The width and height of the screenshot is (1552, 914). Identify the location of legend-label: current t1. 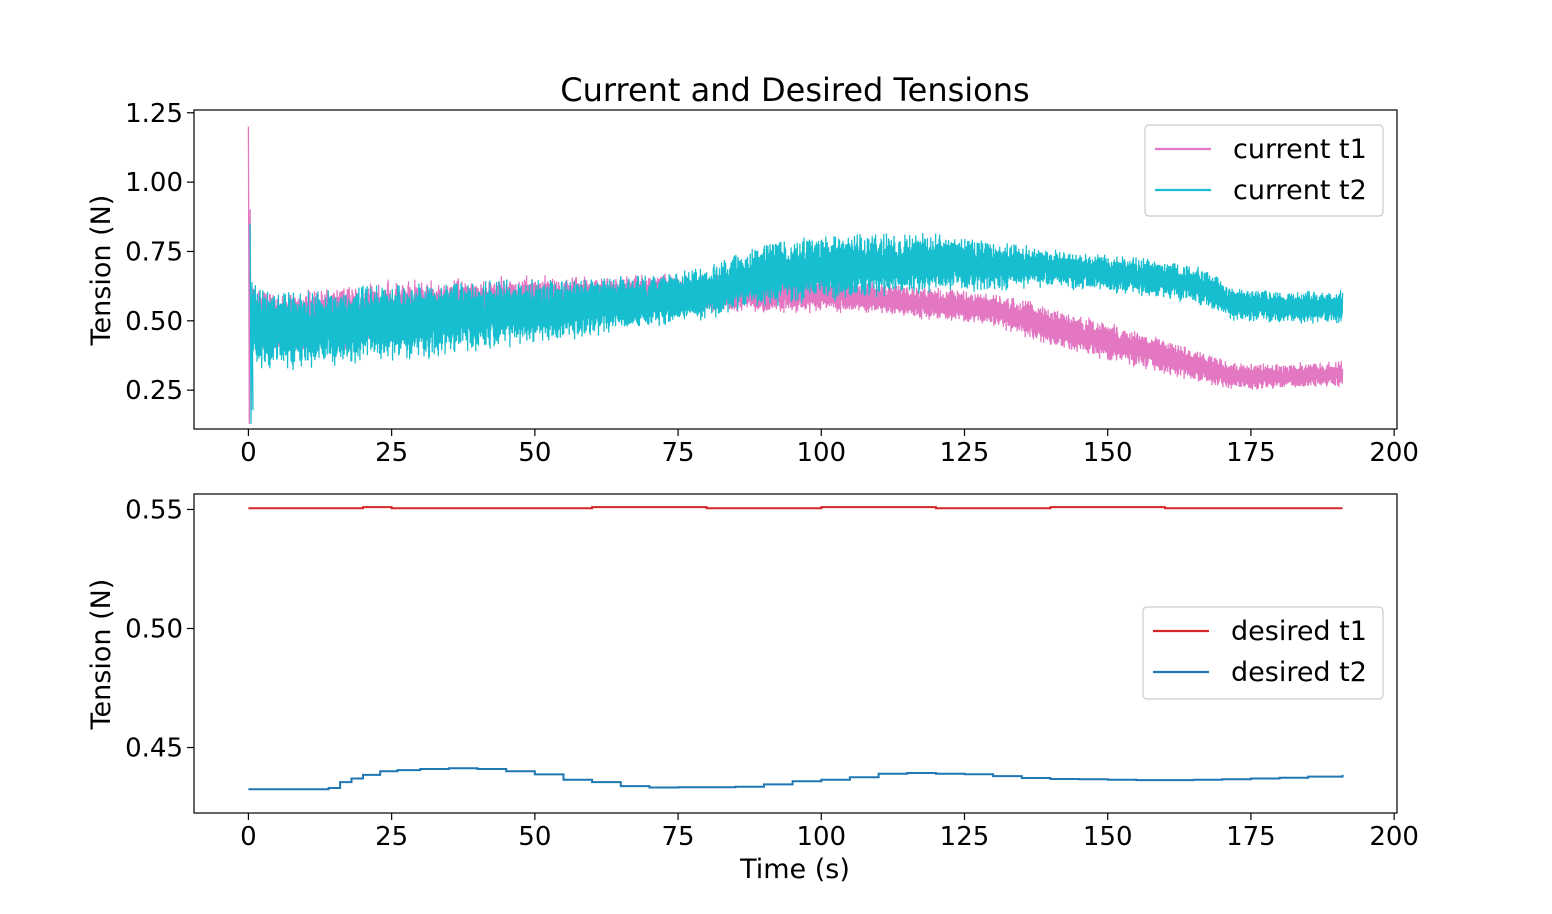
(1300, 149).